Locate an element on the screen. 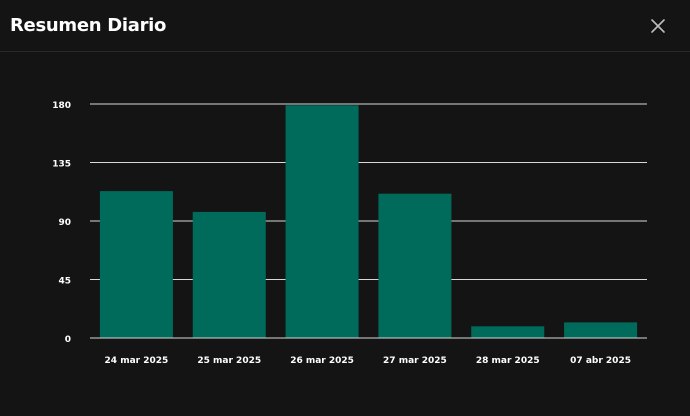 The image size is (690, 416). y-tick-label: 135 is located at coordinates (61, 165).